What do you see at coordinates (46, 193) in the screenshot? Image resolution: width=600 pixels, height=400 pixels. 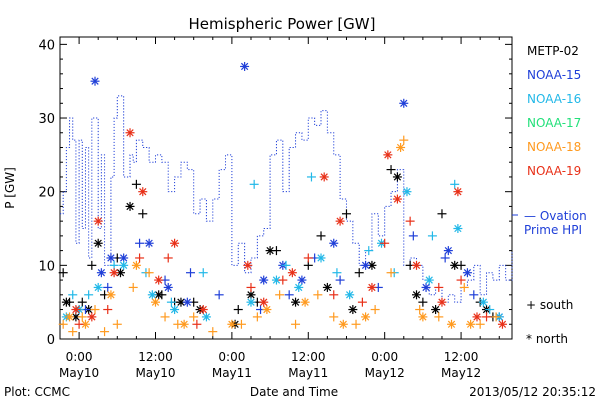 I see `y-tick-label: 20` at bounding box center [46, 193].